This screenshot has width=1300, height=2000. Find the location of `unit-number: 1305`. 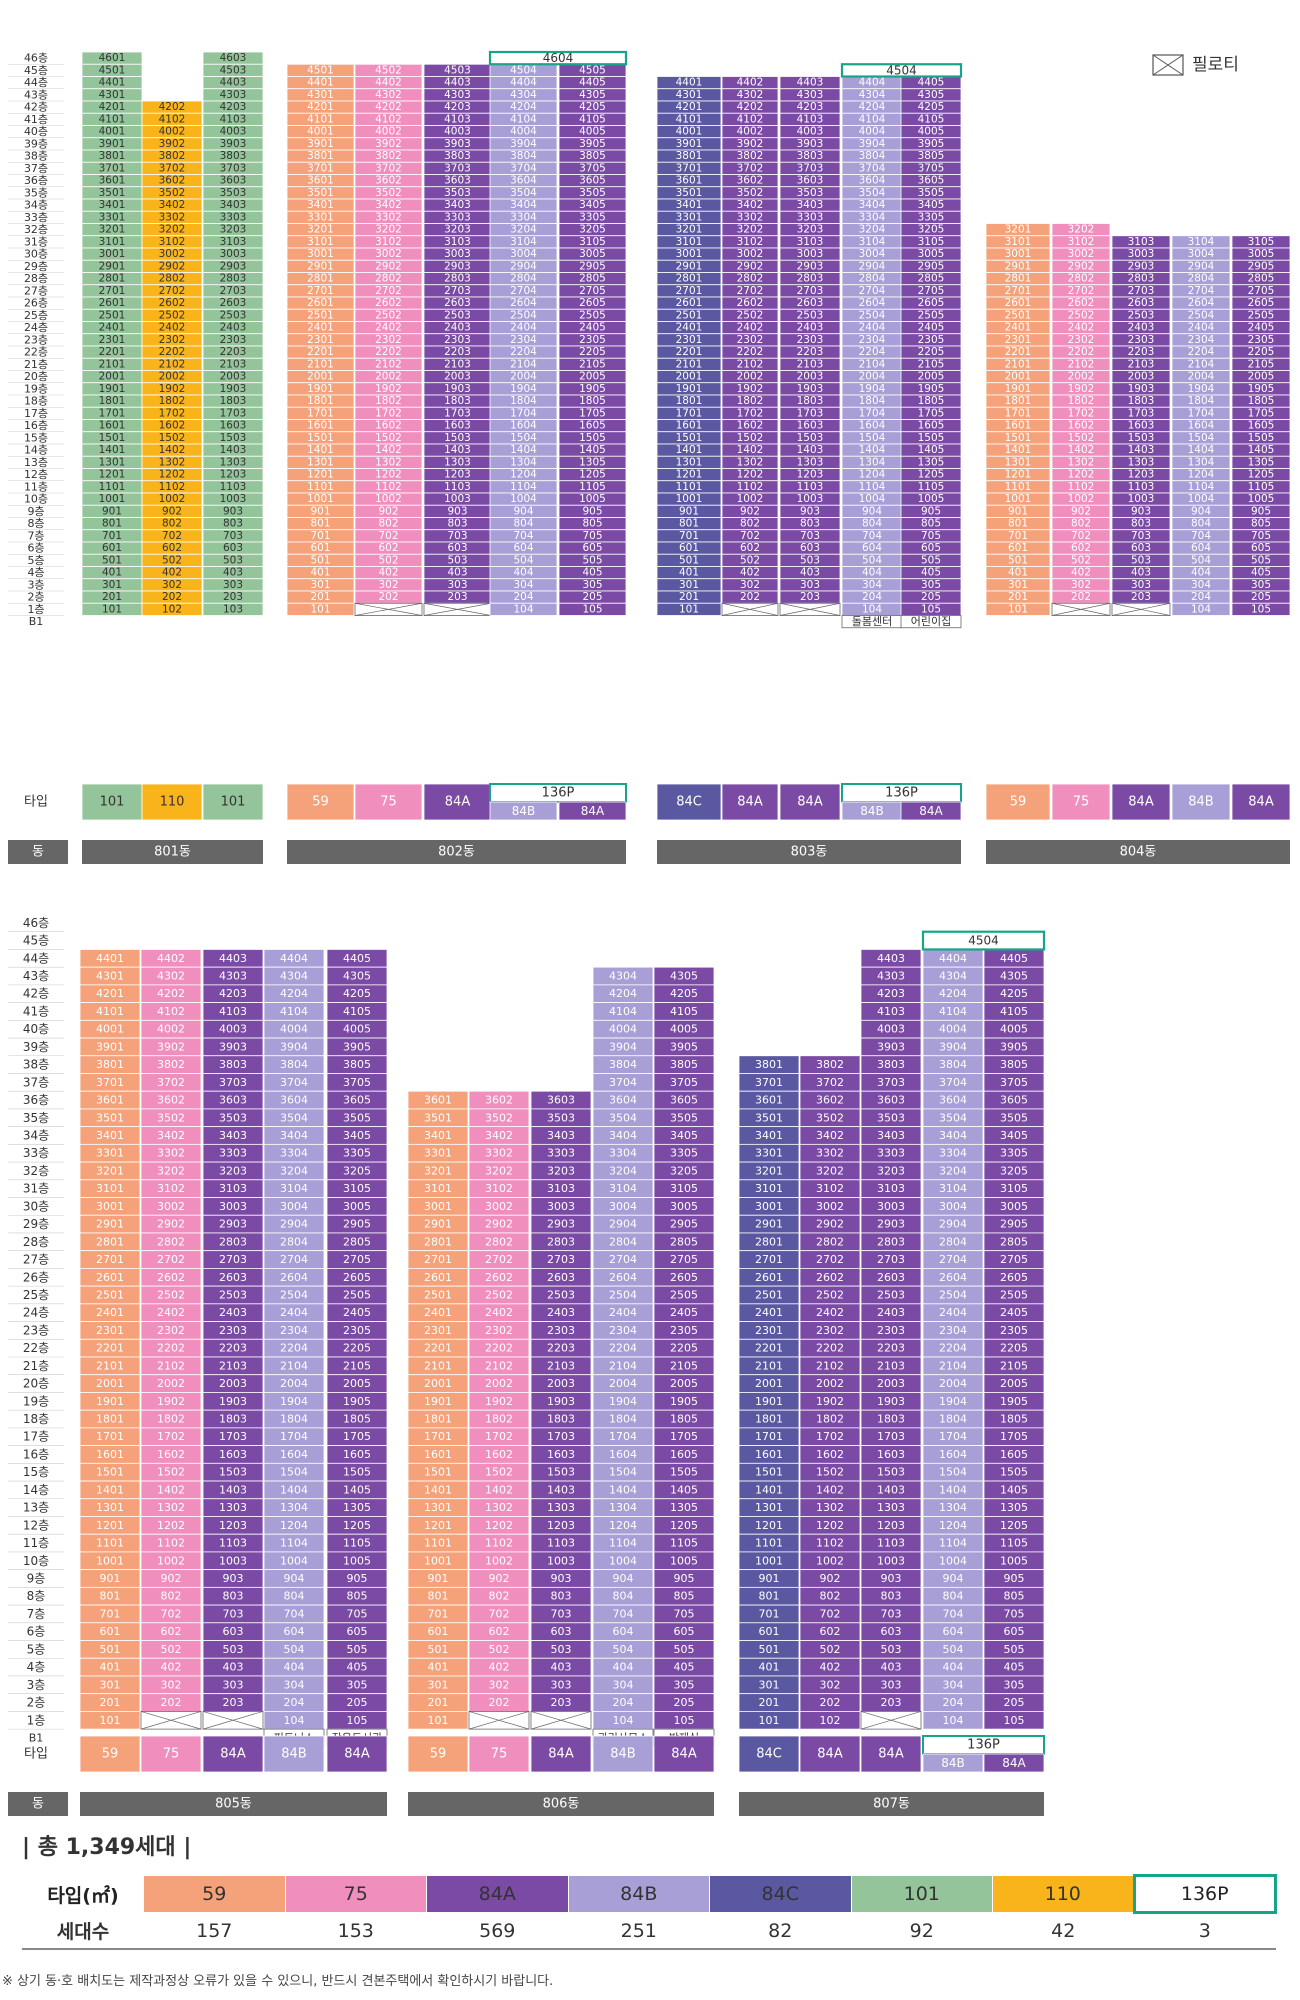

unit-number: 1305 is located at coordinates (931, 462).